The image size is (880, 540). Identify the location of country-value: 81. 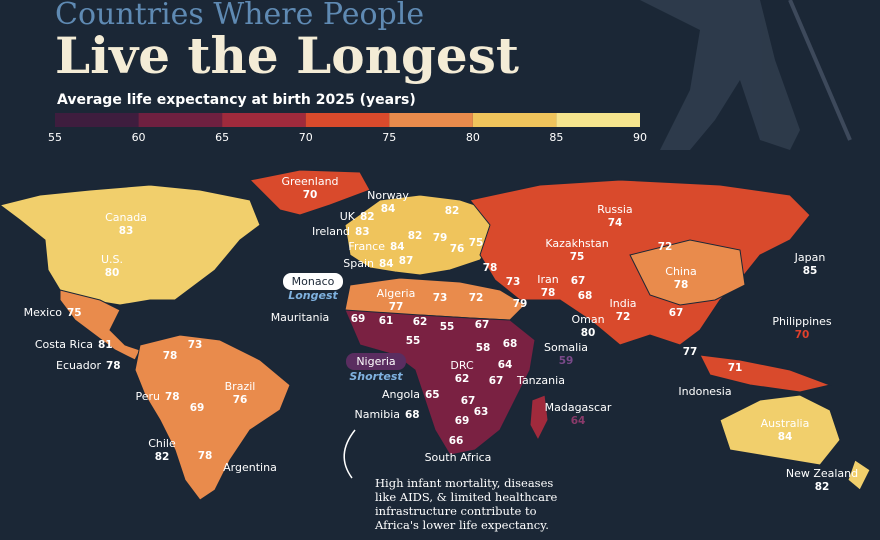
(105, 345).